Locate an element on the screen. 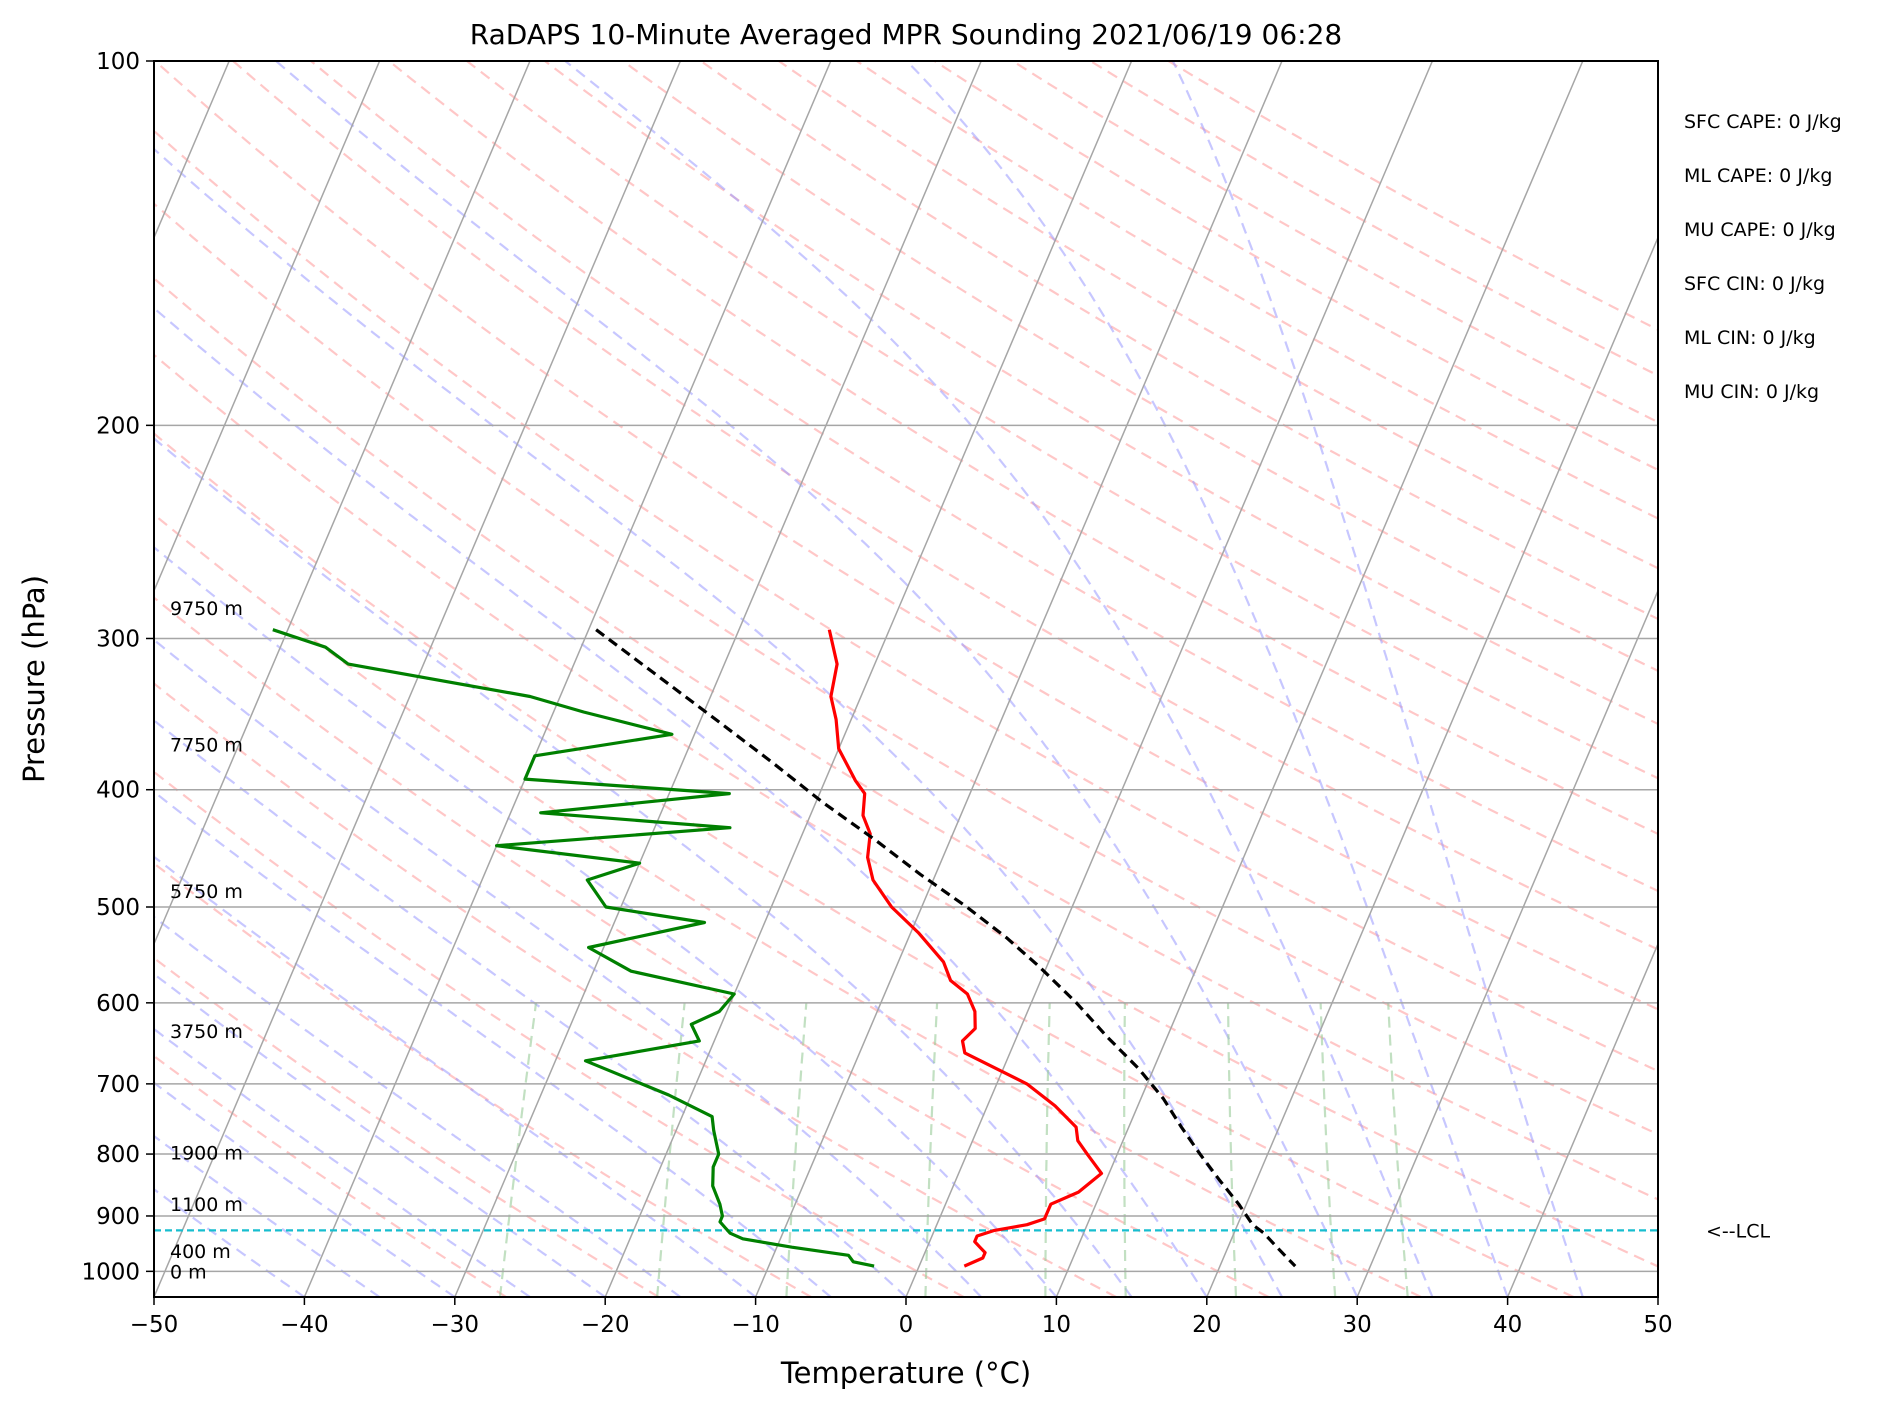  y-tick-label: 800 is located at coordinates (118, 1155).